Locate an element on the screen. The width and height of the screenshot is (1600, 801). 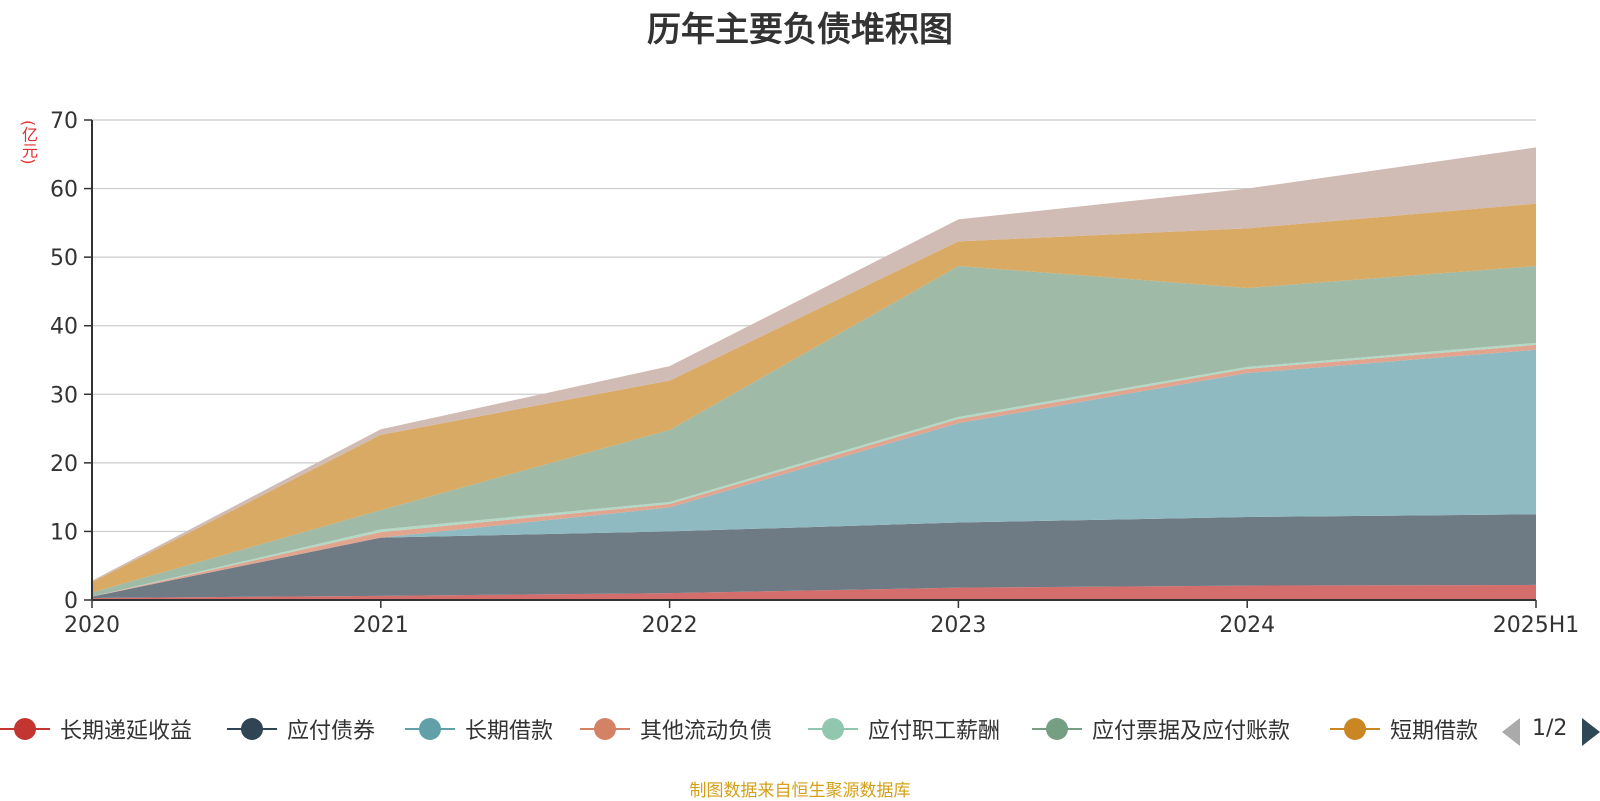
legend-item: 短期借款 is located at coordinates (1404, 729).